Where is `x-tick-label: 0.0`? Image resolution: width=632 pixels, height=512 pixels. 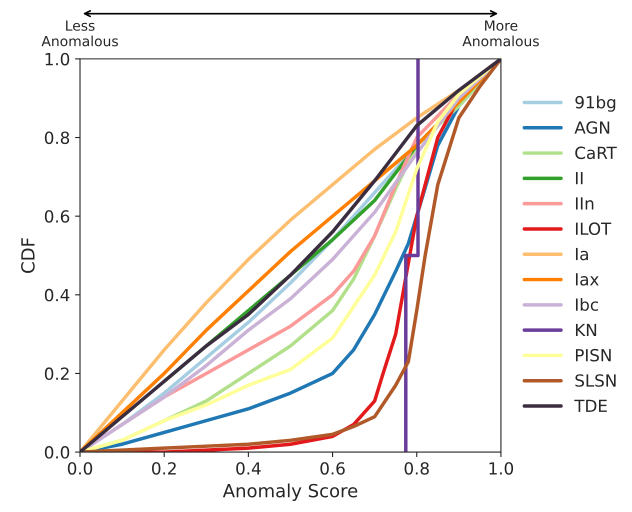
x-tick-label: 0.0 is located at coordinates (80, 468).